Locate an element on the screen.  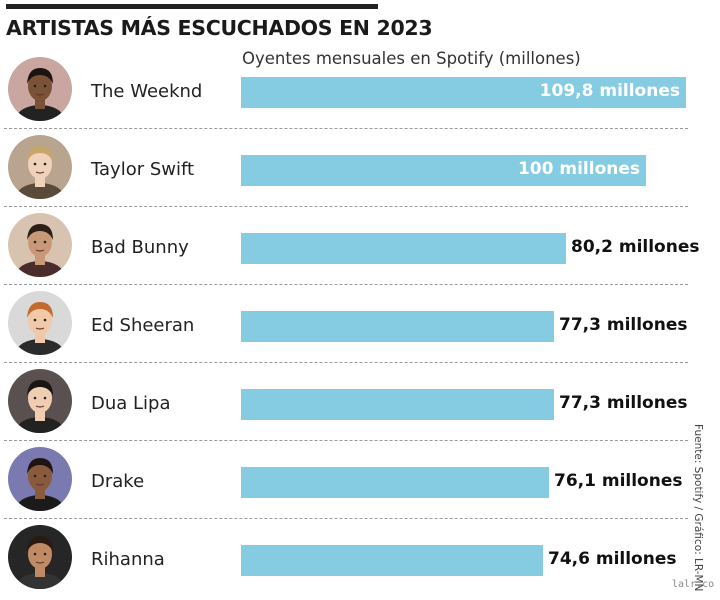
category-label: Taylor Swift is located at coordinates (143, 169).